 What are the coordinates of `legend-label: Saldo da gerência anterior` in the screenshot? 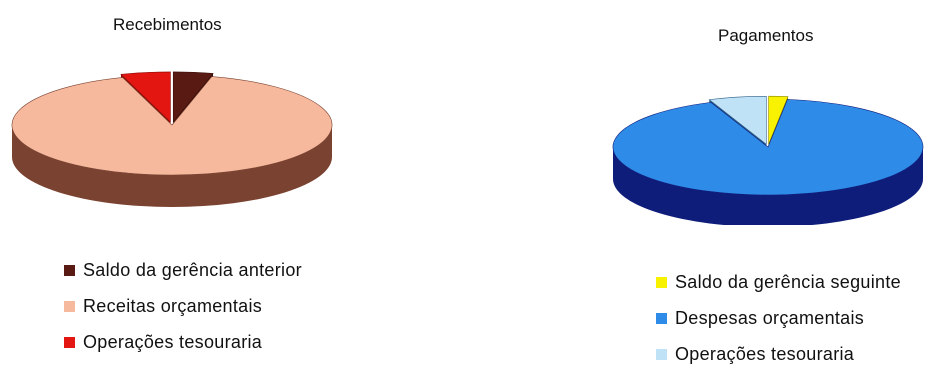 It's located at (192, 269).